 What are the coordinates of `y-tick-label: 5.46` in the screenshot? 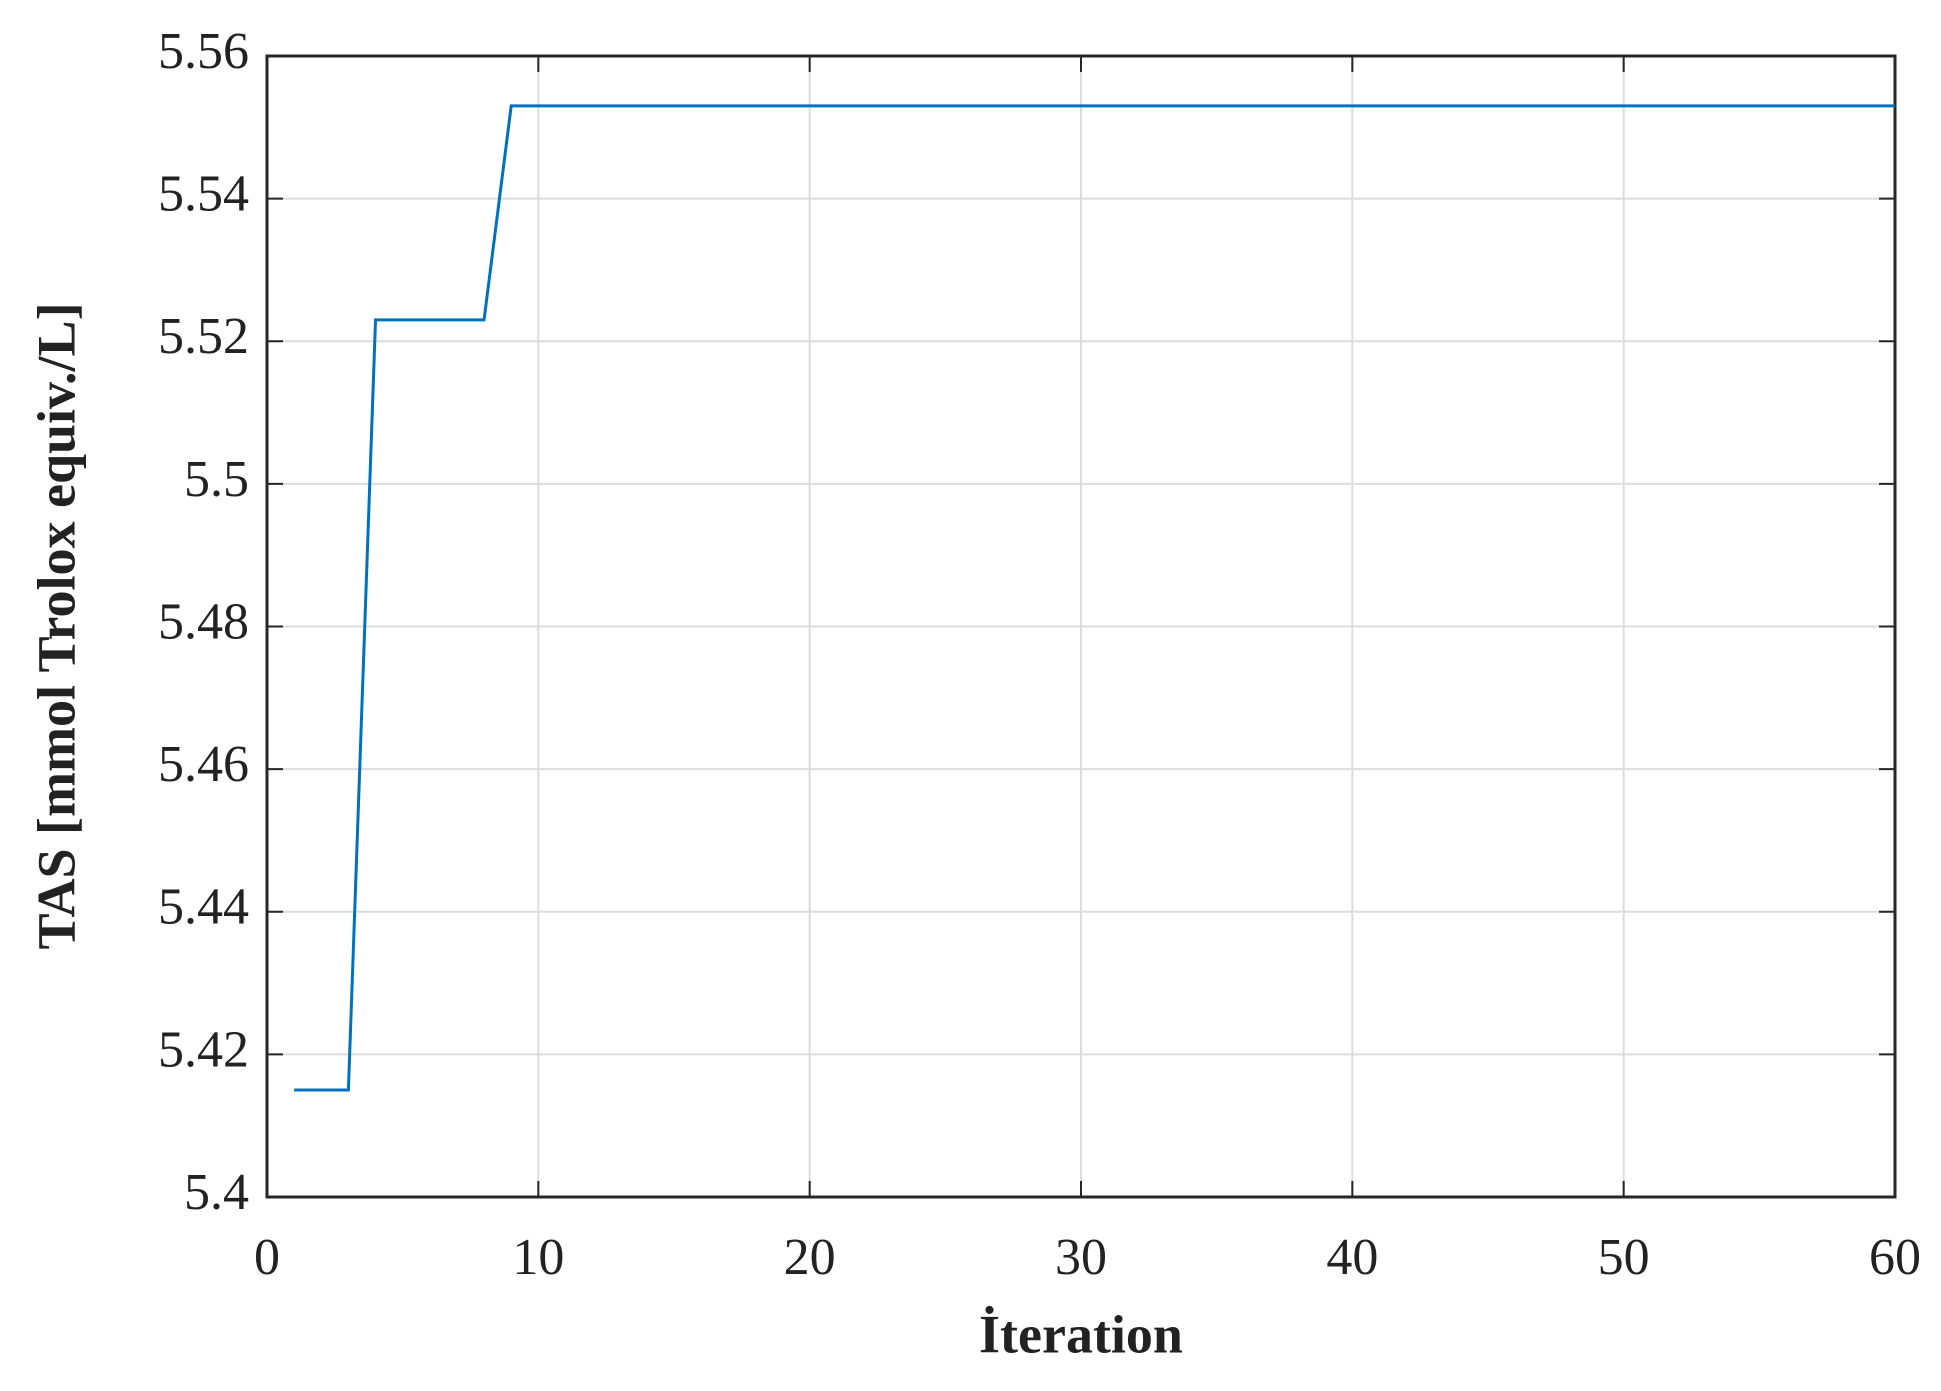 It's located at (203, 764).